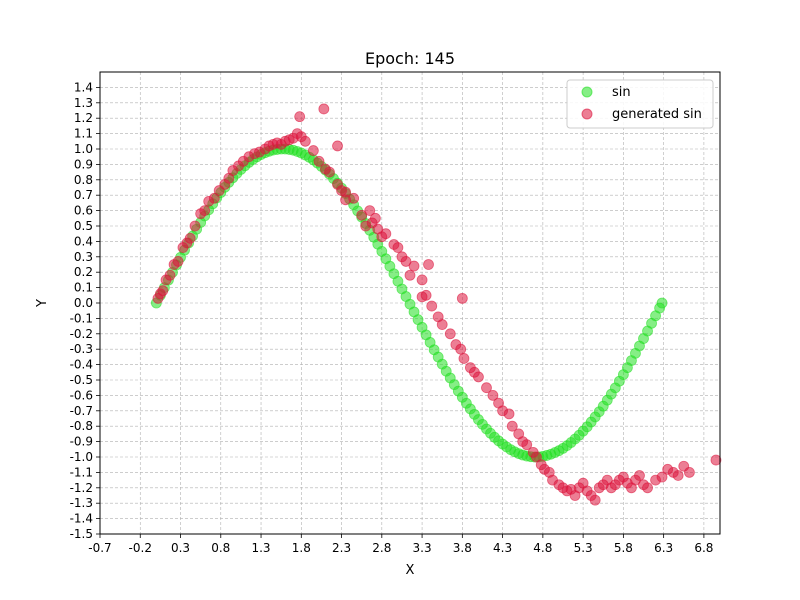 The width and height of the screenshot is (800, 600). What do you see at coordinates (81, 519) in the screenshot?
I see `y-tick-label: -1.4` at bounding box center [81, 519].